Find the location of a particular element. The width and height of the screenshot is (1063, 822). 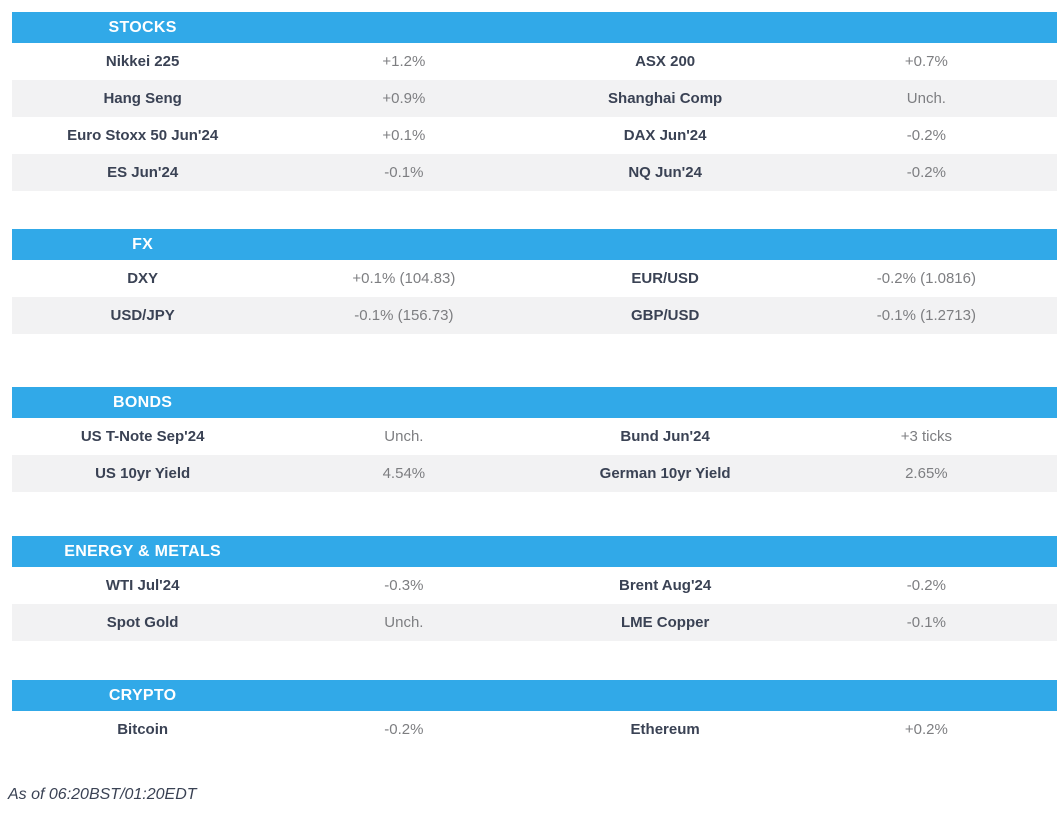

table-row: Spot Gold Unch. LME Copper -0.1% is located at coordinates (534, 622).